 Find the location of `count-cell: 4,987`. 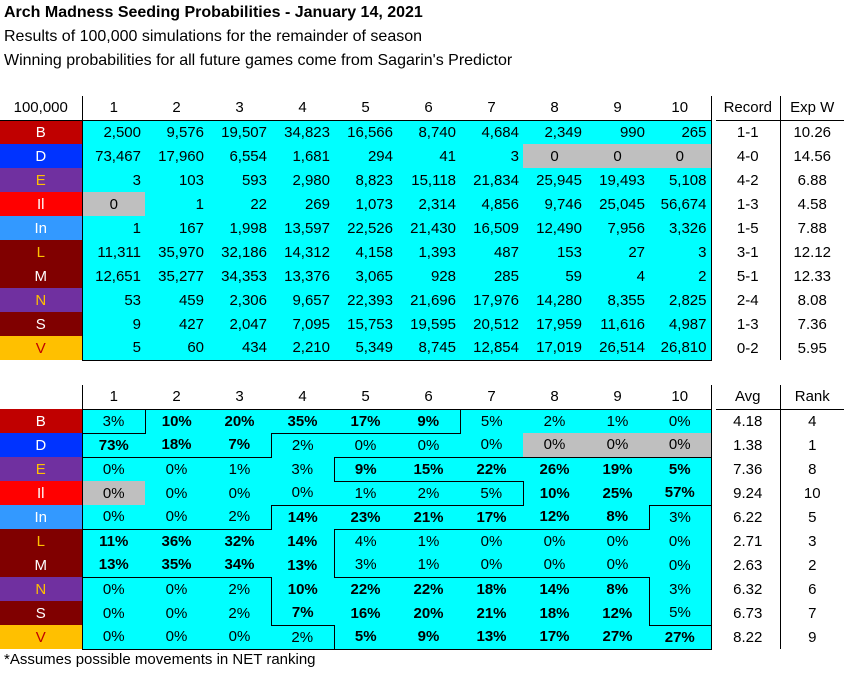

count-cell: 4,987 is located at coordinates (680, 324).